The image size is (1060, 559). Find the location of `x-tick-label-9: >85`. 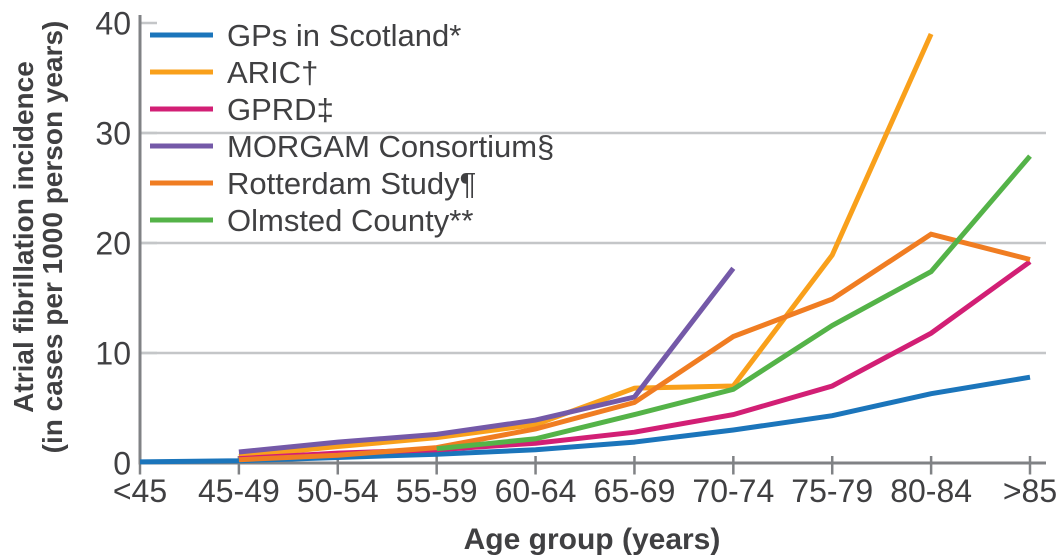

x-tick-label-9: >85 is located at coordinates (1030, 491).